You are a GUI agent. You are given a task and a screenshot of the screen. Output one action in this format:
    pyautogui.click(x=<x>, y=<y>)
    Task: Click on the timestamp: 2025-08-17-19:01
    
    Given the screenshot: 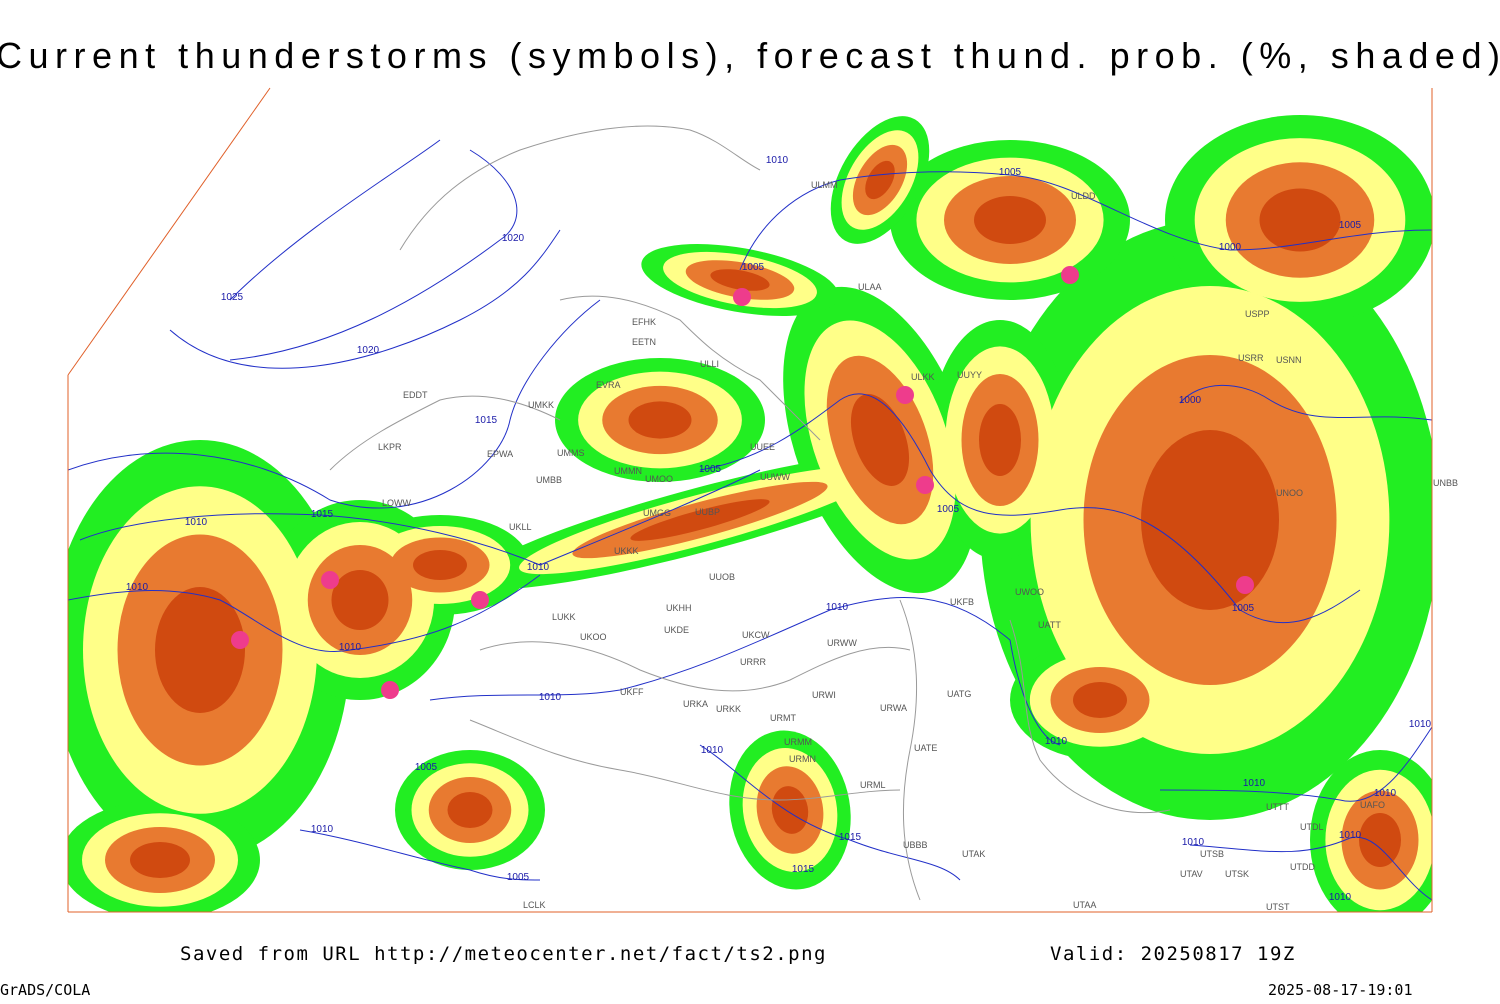 What is the action you would take?
    pyautogui.click(x=1340, y=990)
    